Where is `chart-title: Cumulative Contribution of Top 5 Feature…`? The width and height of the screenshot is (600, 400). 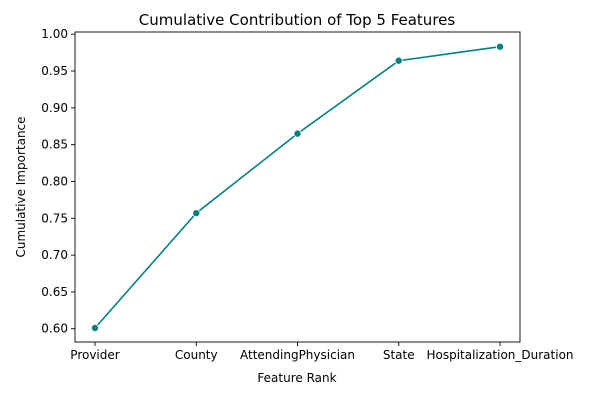 chart-title: Cumulative Contribution of Top 5 Feature… is located at coordinates (297, 20).